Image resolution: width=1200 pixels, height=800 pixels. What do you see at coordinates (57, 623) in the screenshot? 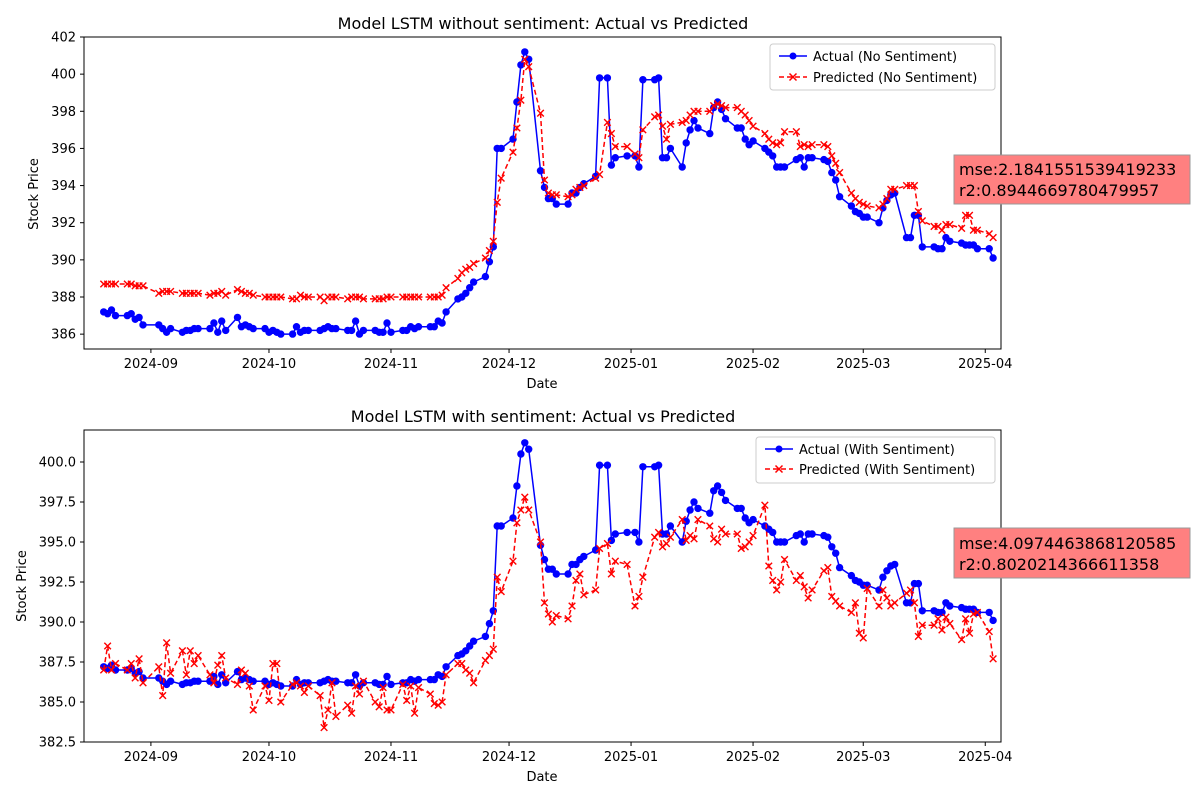
I see `y-tick-label: 390.0` at bounding box center [57, 623].